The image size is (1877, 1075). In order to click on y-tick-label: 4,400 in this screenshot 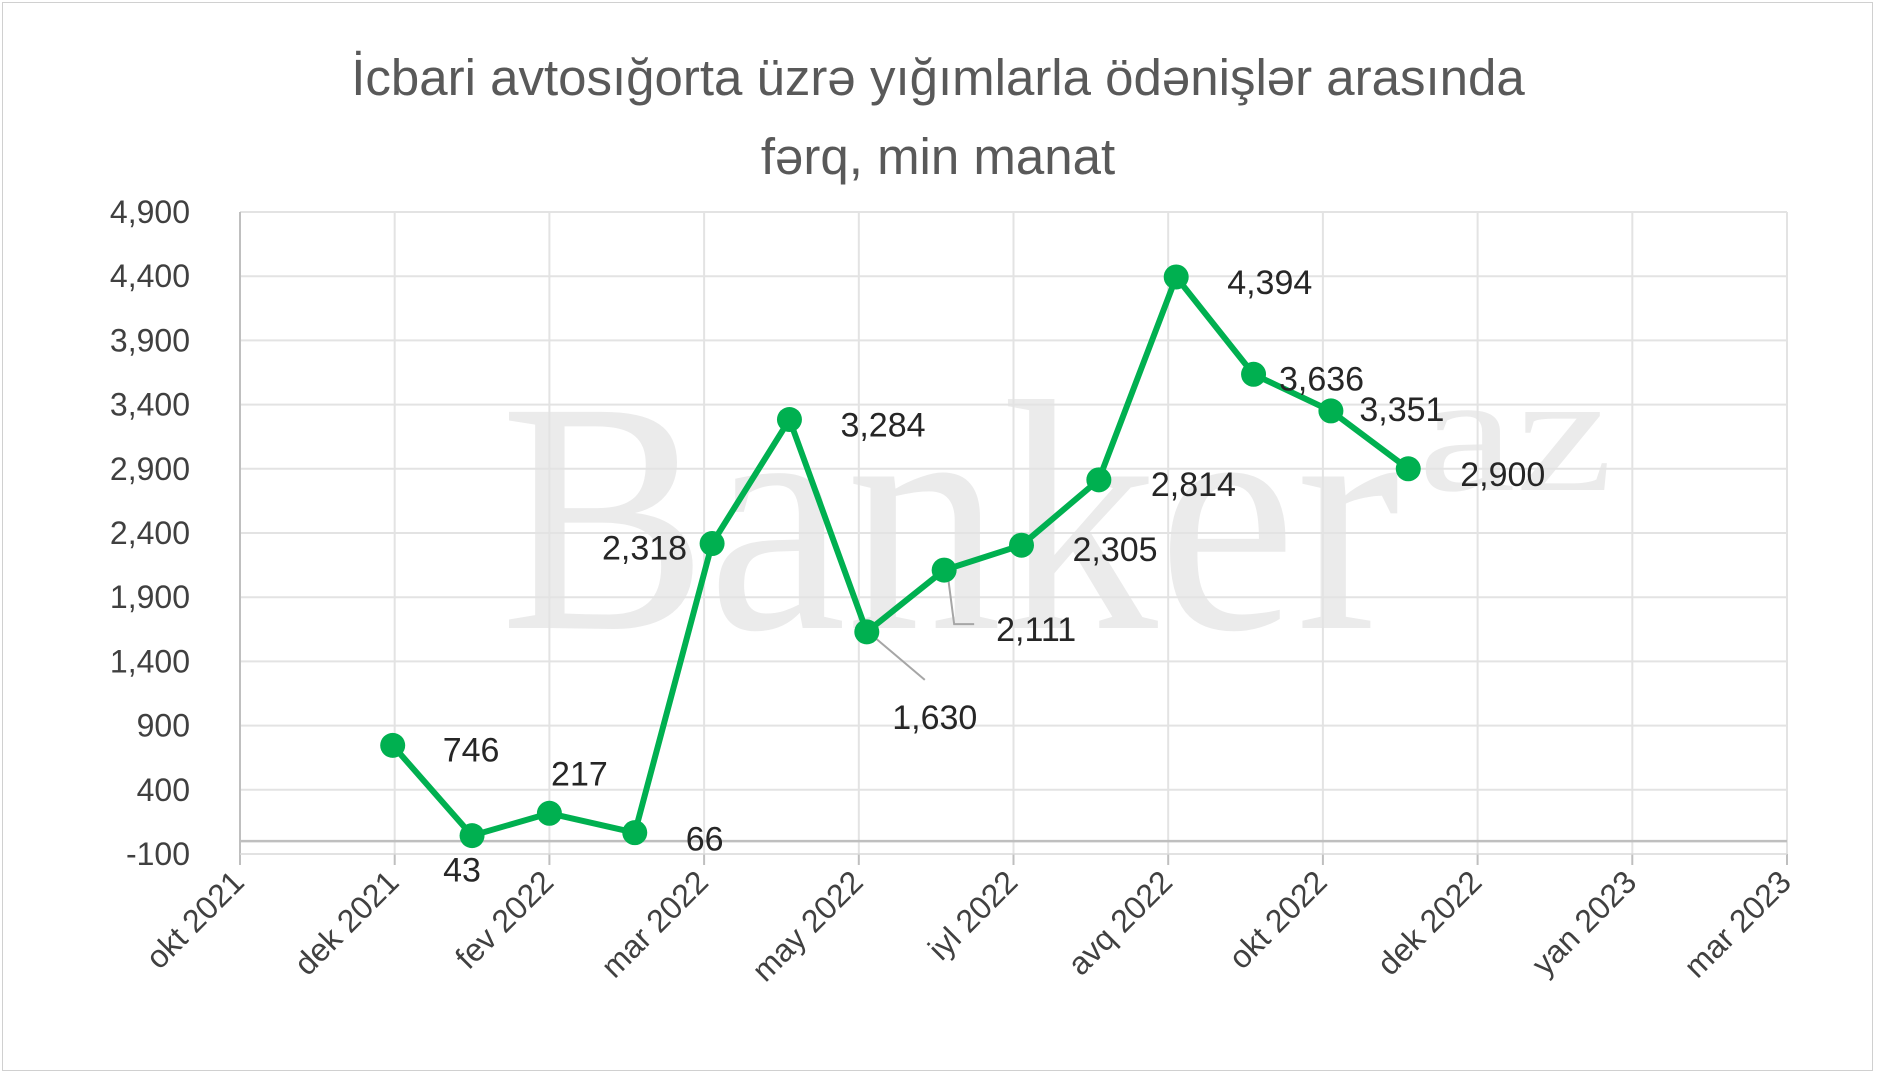, I will do `click(150, 276)`.